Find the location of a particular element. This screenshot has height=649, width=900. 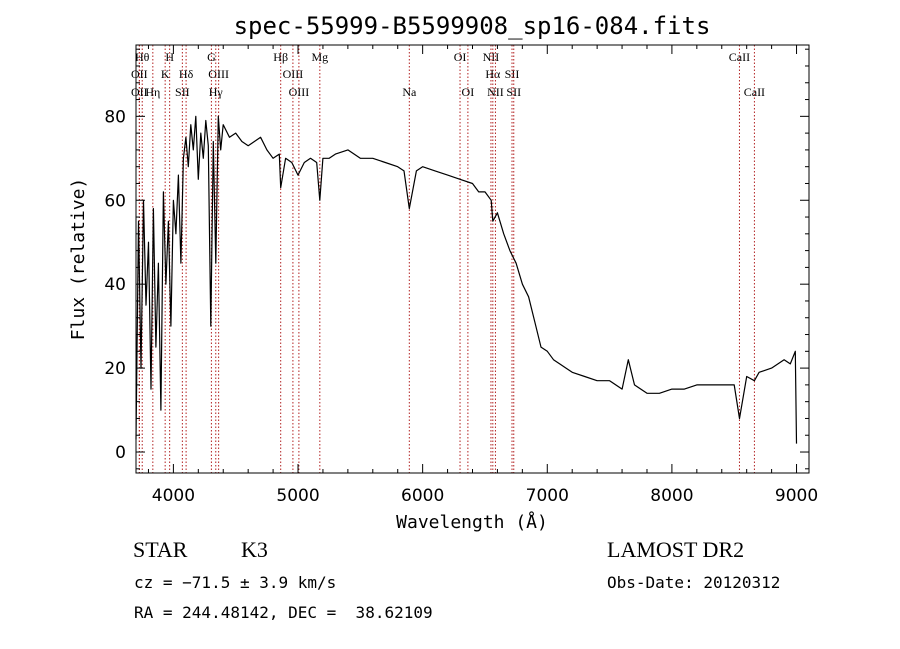

y-tick-label: 80 is located at coordinates (115, 117).